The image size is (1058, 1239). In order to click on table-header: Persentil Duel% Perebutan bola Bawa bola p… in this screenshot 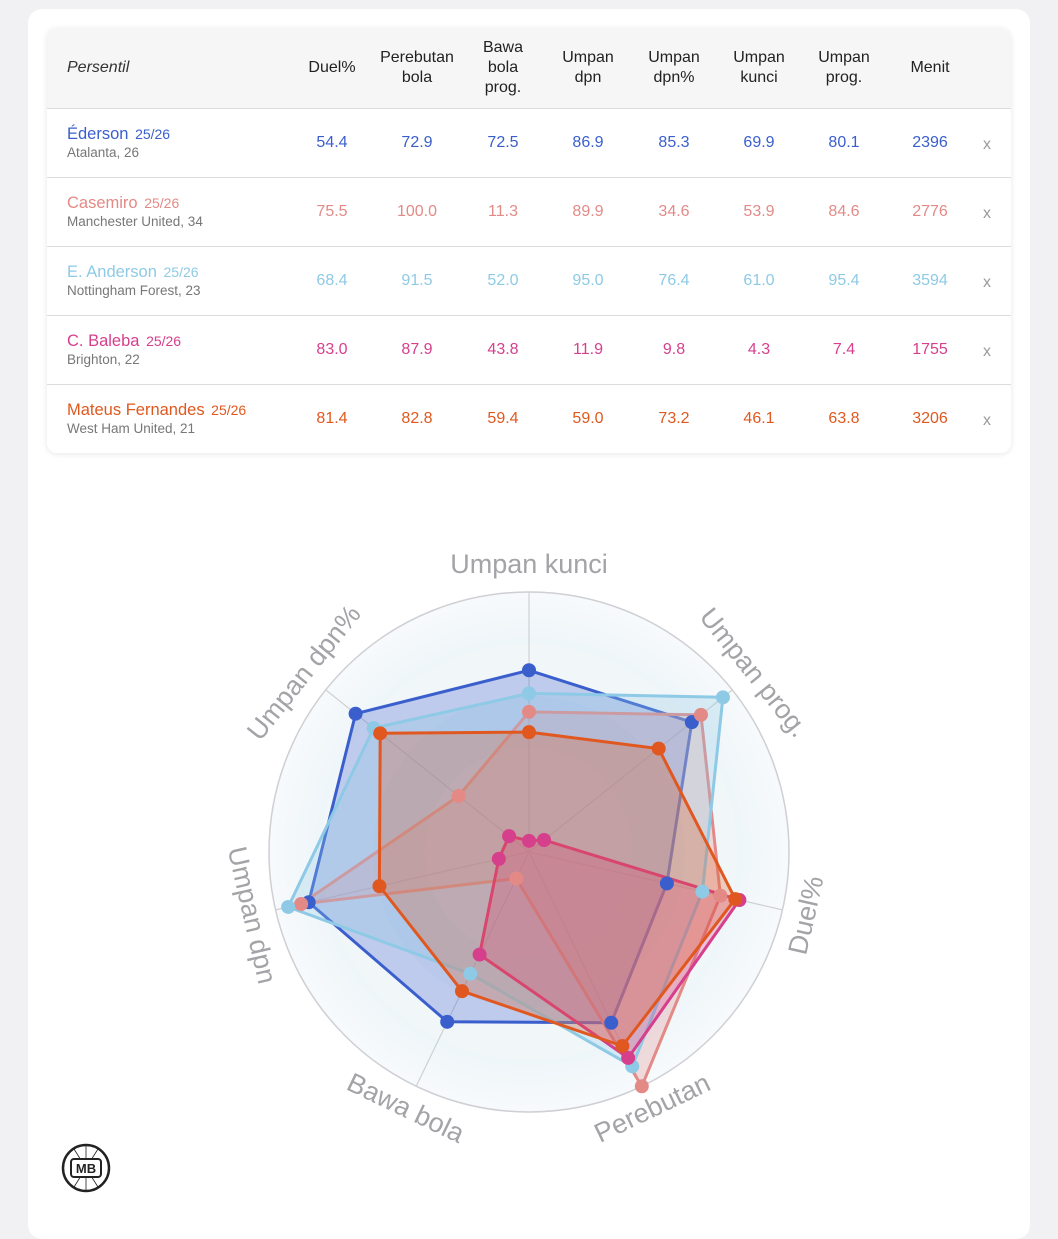, I will do `click(529, 68)`.